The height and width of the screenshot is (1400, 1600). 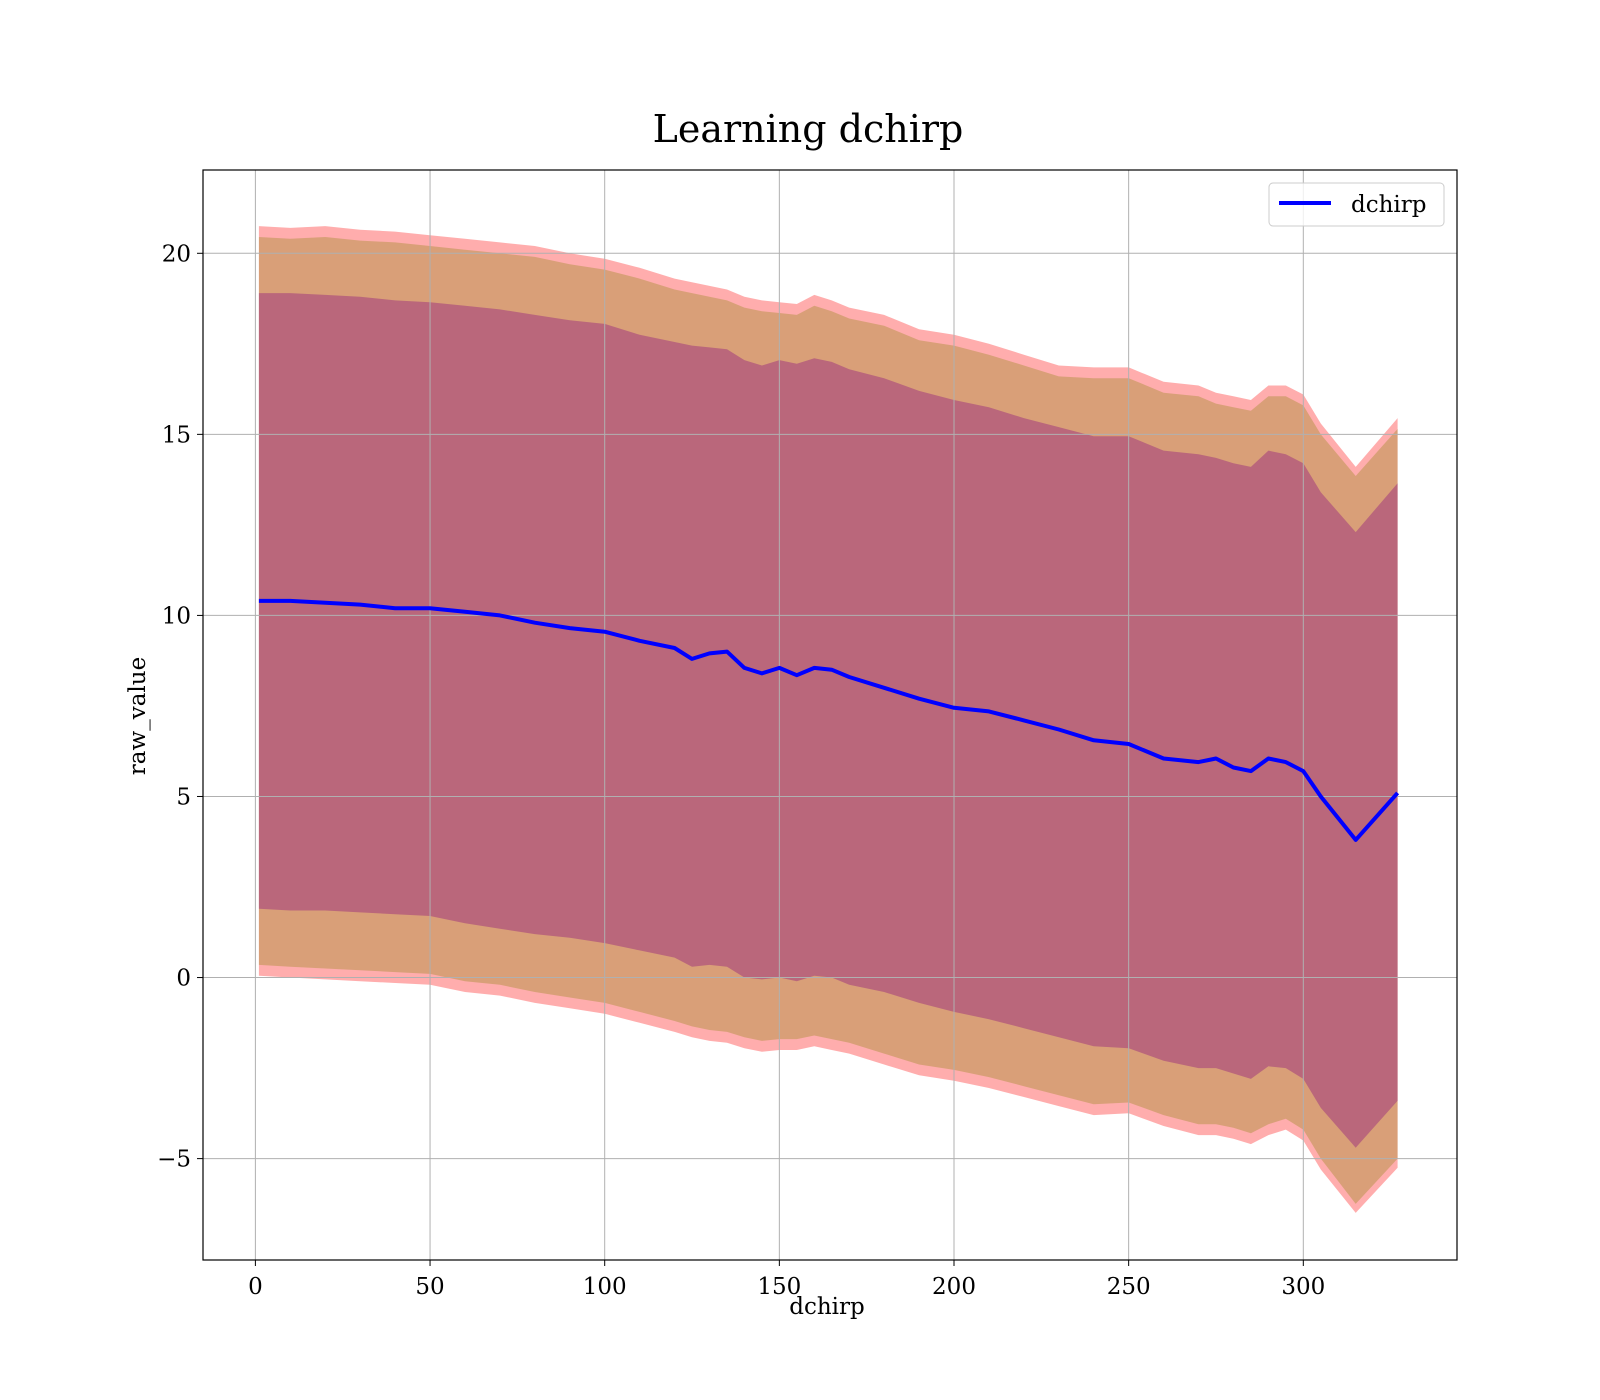 I want to click on y-tick-label: −5, so click(x=174, y=1160).